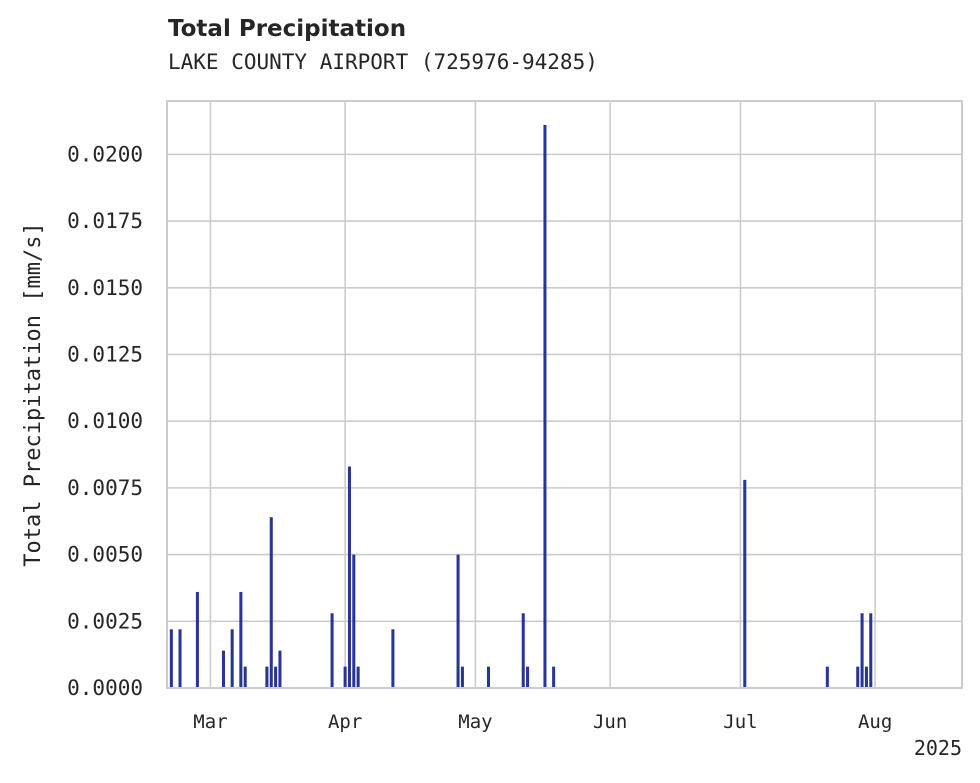  I want to click on y-tick-label: 0.0100, so click(105, 421).